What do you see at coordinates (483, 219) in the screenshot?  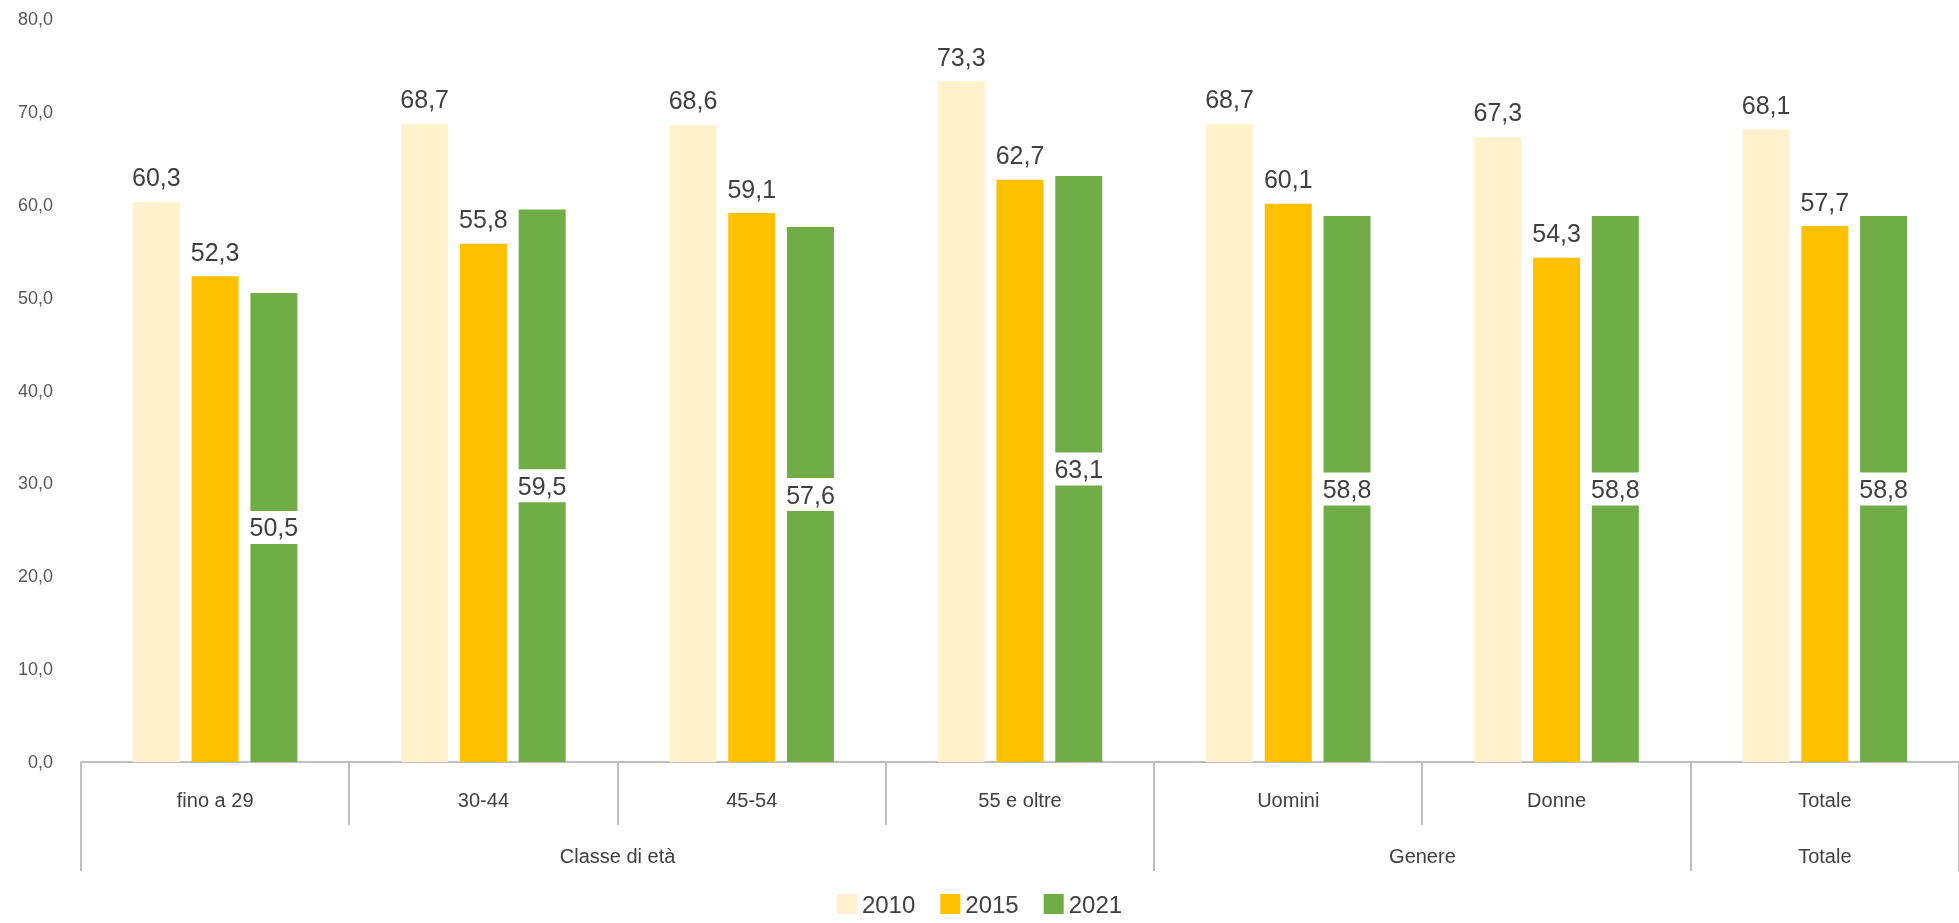 I see `data-label: 55,8` at bounding box center [483, 219].